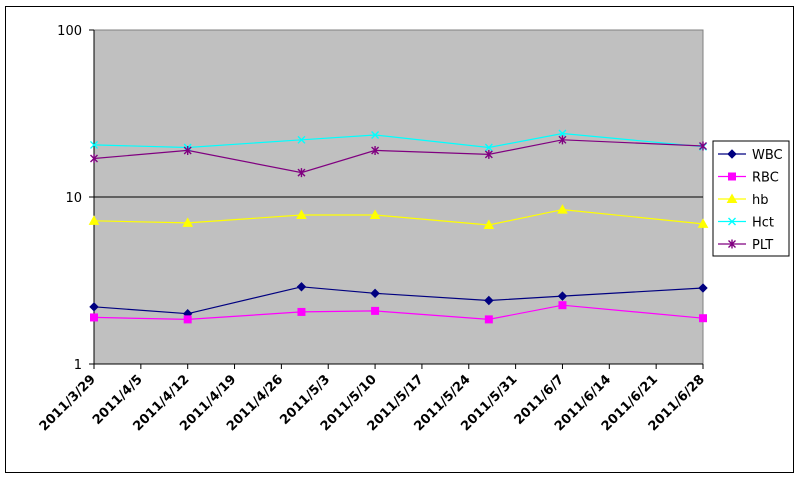 This screenshot has height=480, width=800. Describe the element at coordinates (68, 403) in the screenshot. I see `x-tick-label: 2011/3/29` at that location.